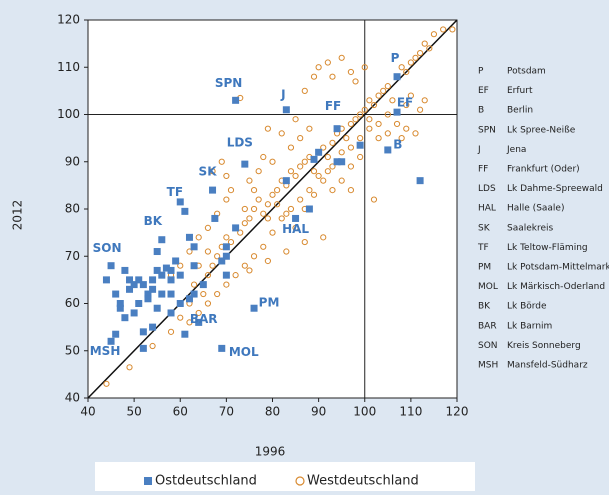 The image size is (609, 495). What do you see at coordinates (488, 366) in the screenshot?
I see `key-code: MSH` at bounding box center [488, 366].